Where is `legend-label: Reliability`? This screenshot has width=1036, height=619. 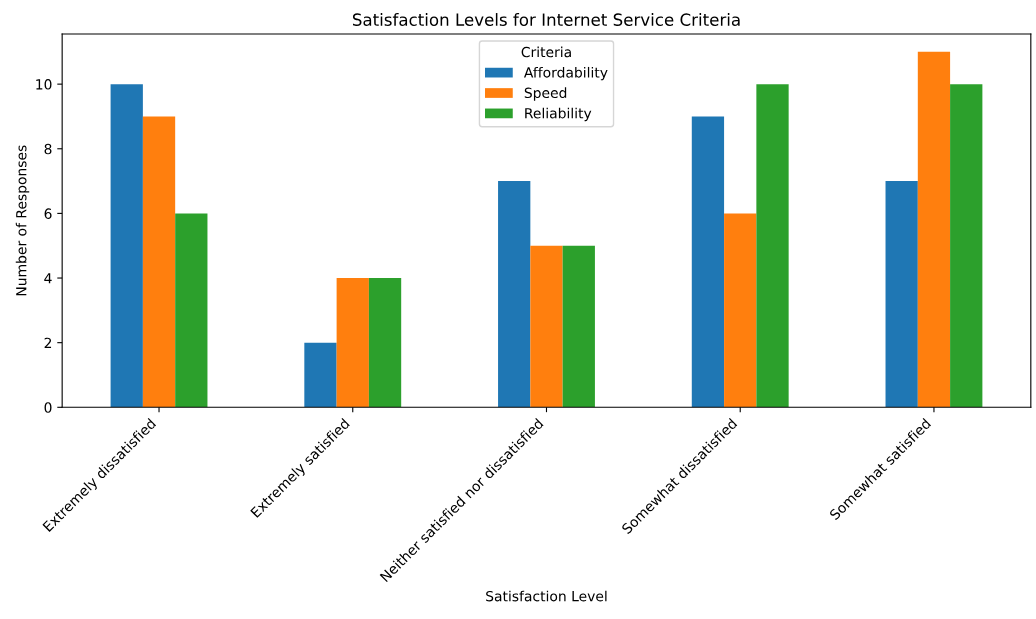 legend-label: Reliability is located at coordinates (558, 114).